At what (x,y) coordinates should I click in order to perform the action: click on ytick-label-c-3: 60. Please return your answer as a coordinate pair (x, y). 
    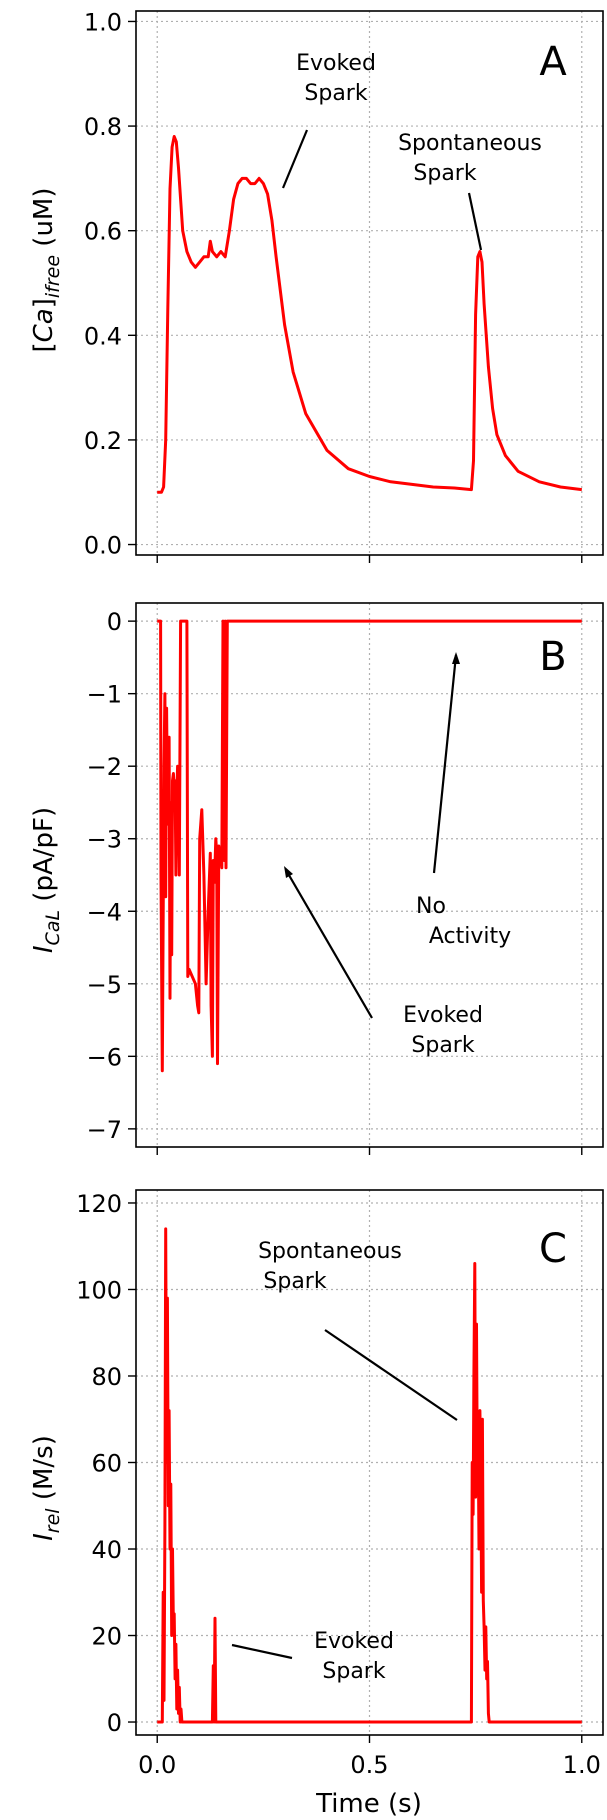
    Looking at the image, I should click on (106, 1464).